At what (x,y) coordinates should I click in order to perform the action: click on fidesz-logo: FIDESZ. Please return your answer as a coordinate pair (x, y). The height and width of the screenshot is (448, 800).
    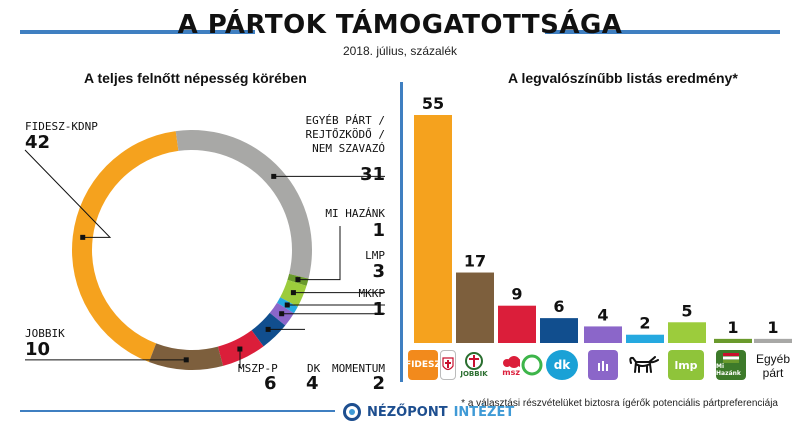
    Looking at the image, I should click on (423, 365).